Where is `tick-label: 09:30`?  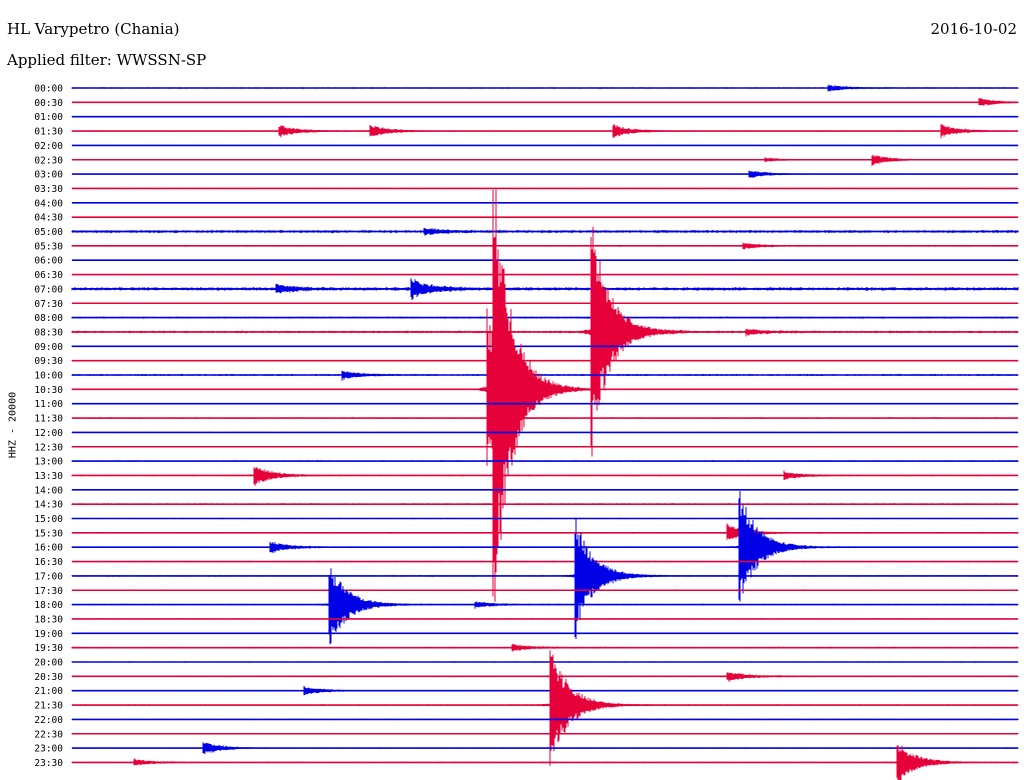 tick-label: 09:30 is located at coordinates (48, 361).